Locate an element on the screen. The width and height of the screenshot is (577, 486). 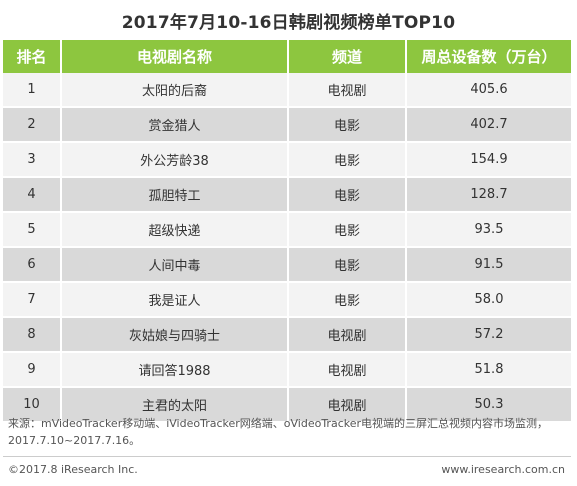
drama-name-cell: 主君的太阳 is located at coordinates (175, 405).